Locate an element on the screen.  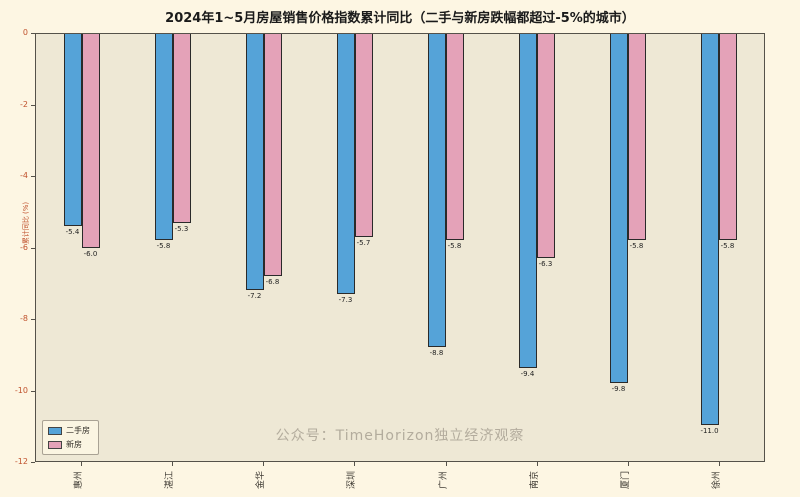
y-tick-label: -2 is located at coordinates (24, 104).